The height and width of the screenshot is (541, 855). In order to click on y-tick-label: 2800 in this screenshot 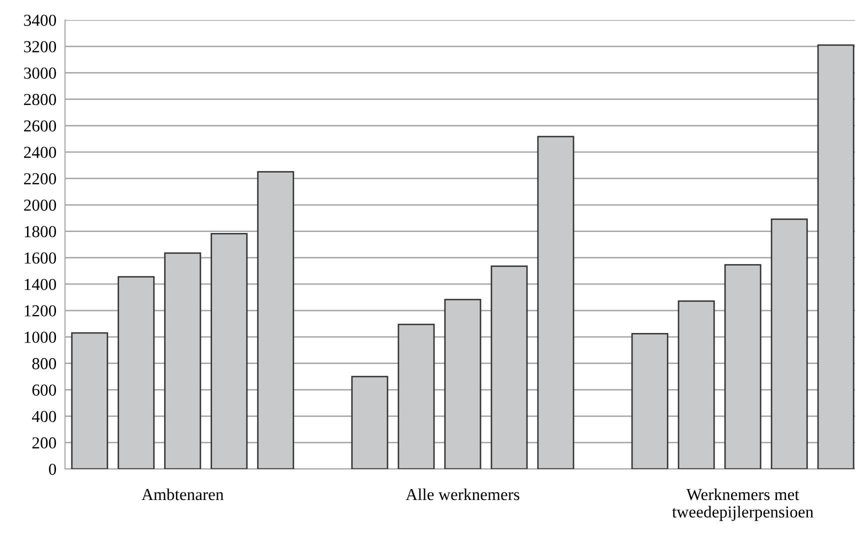, I will do `click(40, 100)`.